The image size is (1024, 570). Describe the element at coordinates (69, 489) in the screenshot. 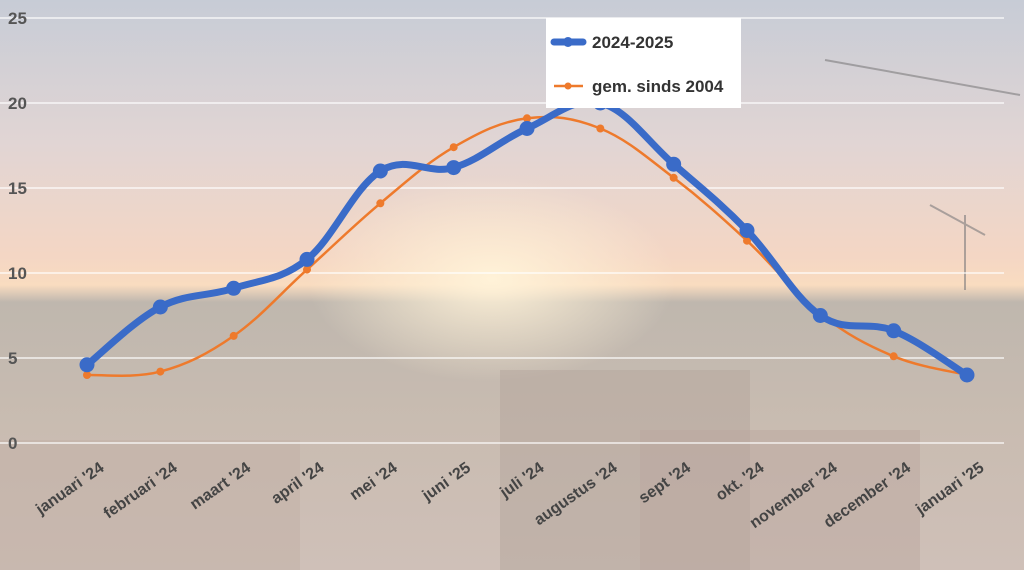

I see `x-tick-label: januari '24` at that location.